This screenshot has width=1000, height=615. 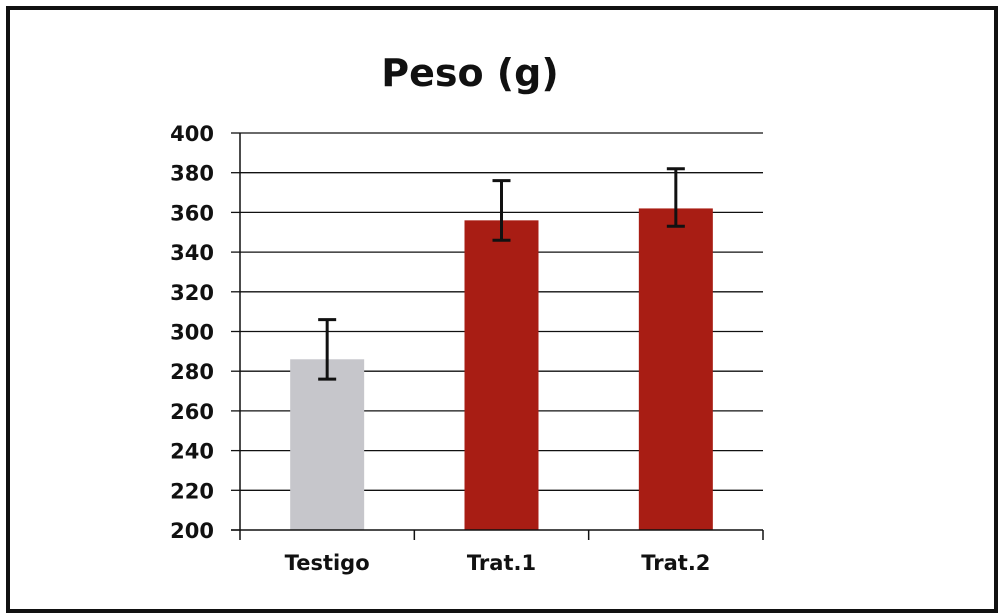 What do you see at coordinates (192, 213) in the screenshot?
I see `y-tick-label: 360` at bounding box center [192, 213].